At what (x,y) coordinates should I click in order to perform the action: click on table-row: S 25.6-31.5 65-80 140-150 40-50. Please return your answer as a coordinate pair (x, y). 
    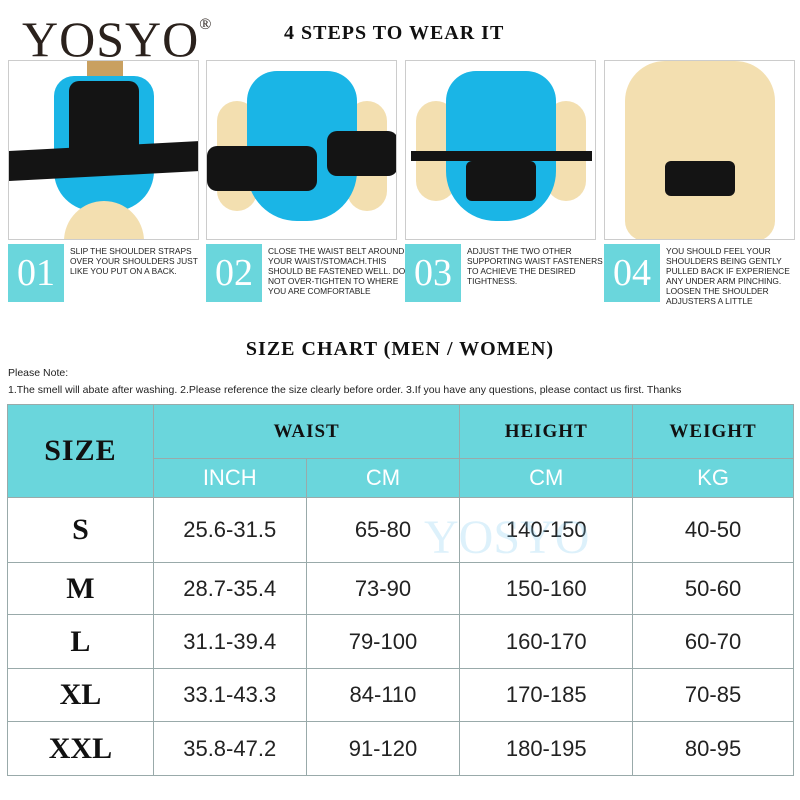
    Looking at the image, I should click on (400, 530).